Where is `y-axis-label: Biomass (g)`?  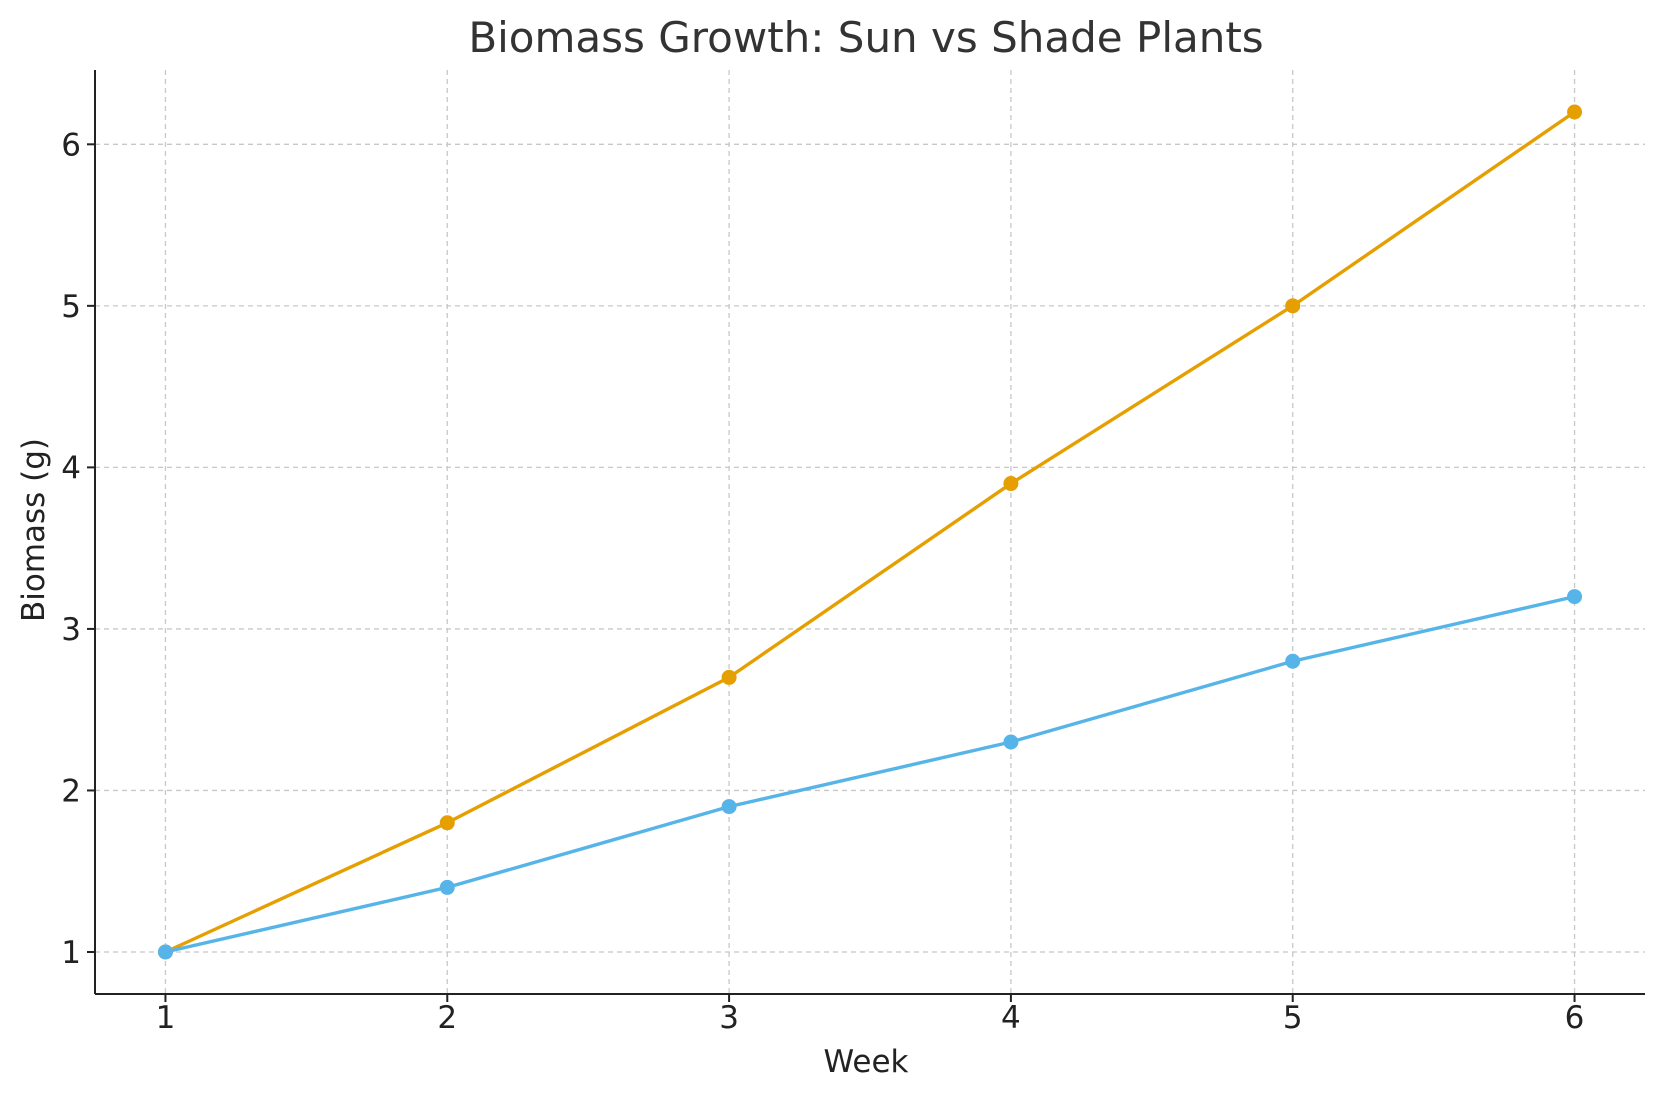 y-axis-label: Biomass (g) is located at coordinates (34, 530).